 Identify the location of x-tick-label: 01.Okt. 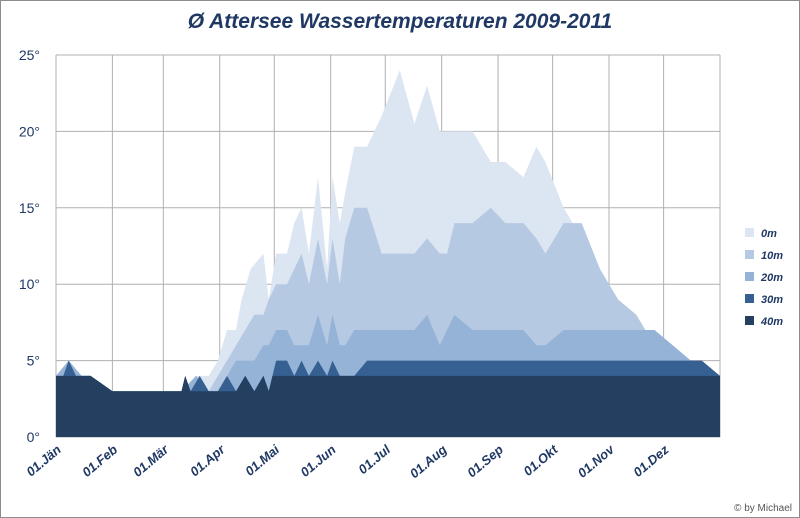
(540, 459).